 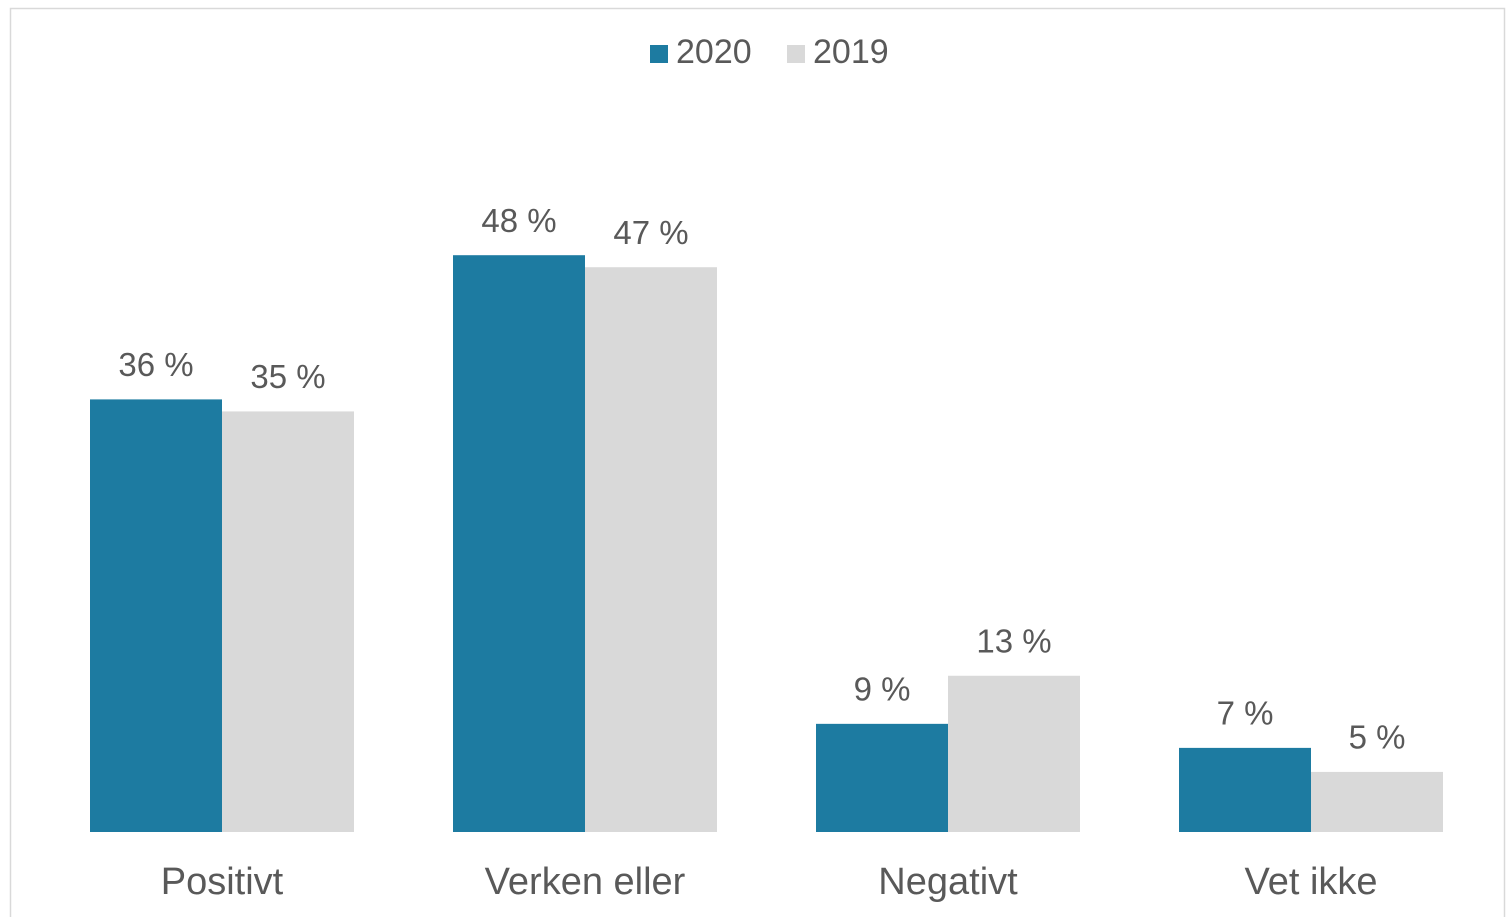 What do you see at coordinates (287, 376) in the screenshot?
I see `data-label: 35 %` at bounding box center [287, 376].